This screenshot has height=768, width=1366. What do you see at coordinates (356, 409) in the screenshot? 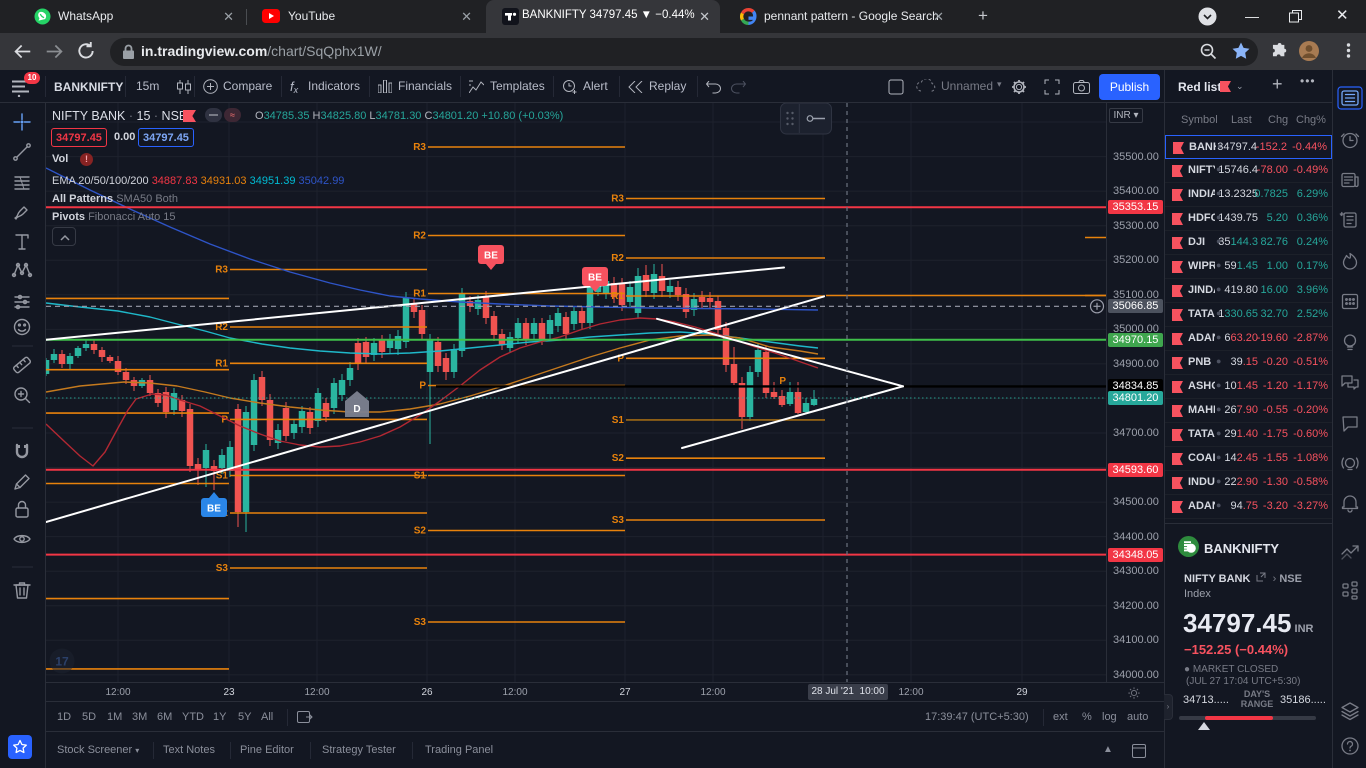
I see `svg-text: D` at bounding box center [356, 409].